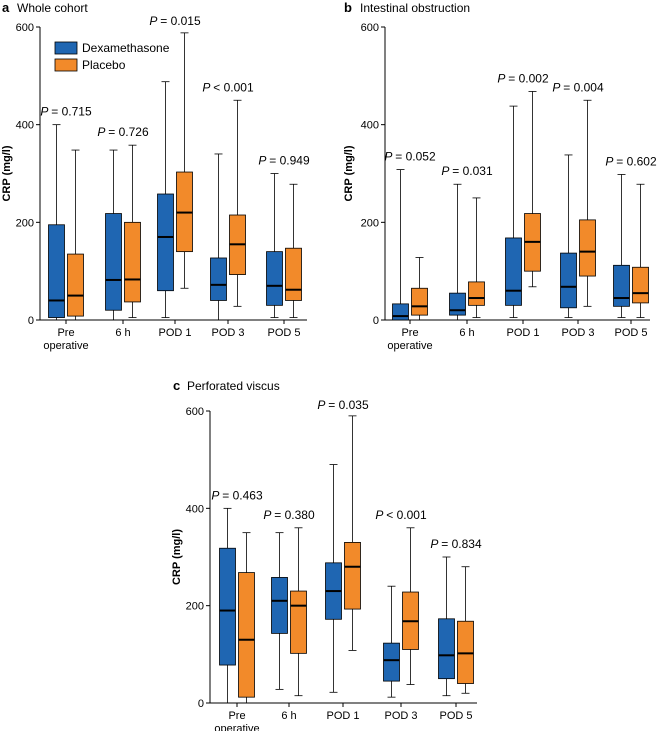 The image size is (658, 731). I want to click on panel-c-x-tick-label: Pre operative, so click(236, 720).